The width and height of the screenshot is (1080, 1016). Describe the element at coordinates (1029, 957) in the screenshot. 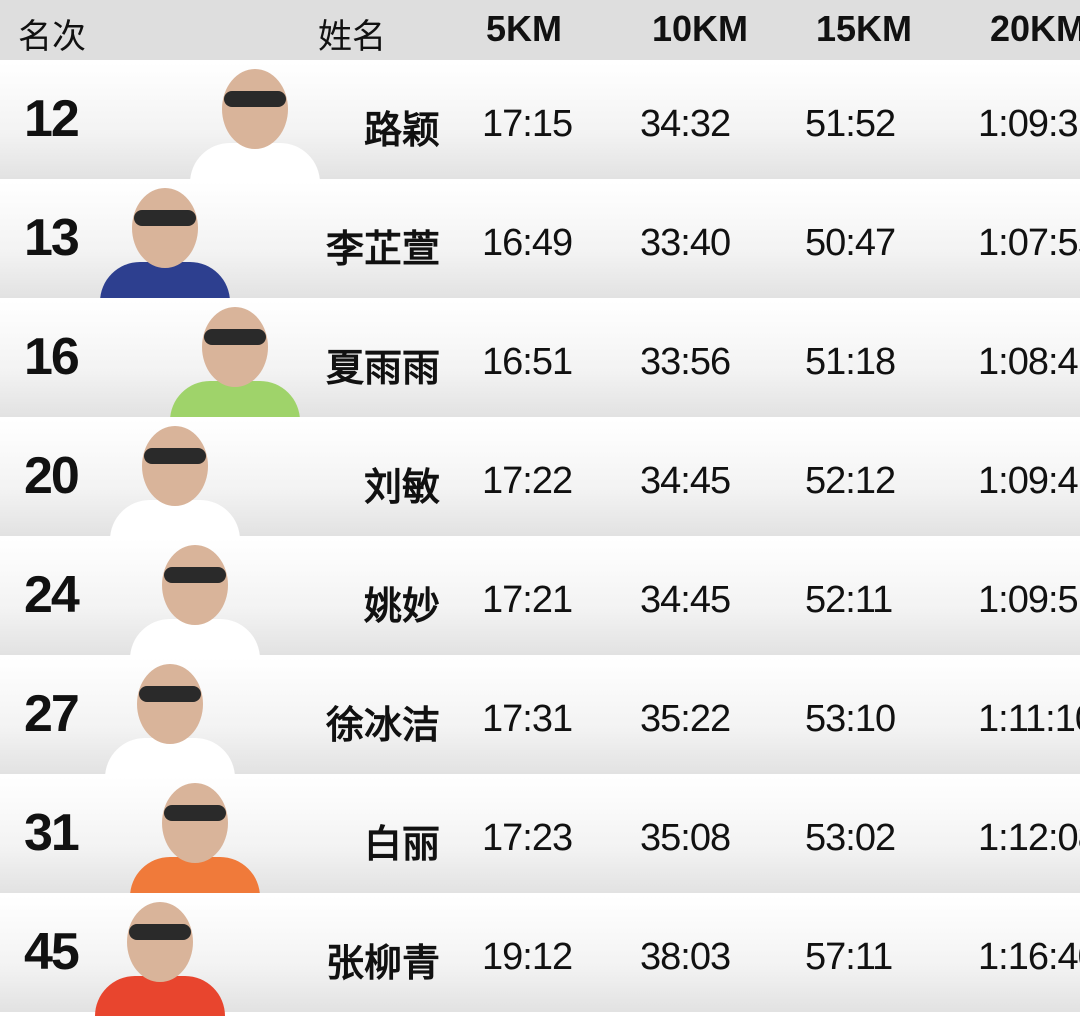

I see `split-20km: 1:16:40` at that location.